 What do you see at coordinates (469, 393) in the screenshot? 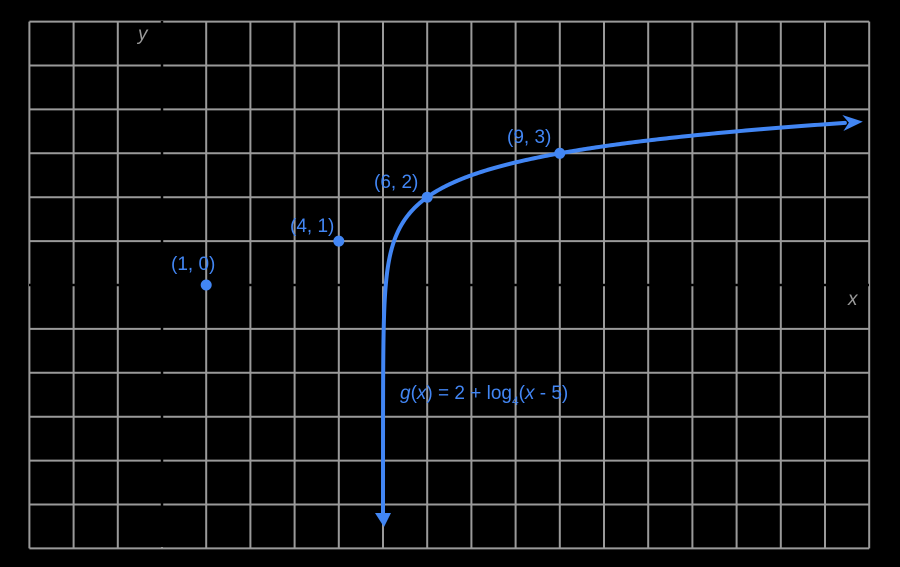
I see `eq-mid: ) = 2 + log` at bounding box center [469, 393].